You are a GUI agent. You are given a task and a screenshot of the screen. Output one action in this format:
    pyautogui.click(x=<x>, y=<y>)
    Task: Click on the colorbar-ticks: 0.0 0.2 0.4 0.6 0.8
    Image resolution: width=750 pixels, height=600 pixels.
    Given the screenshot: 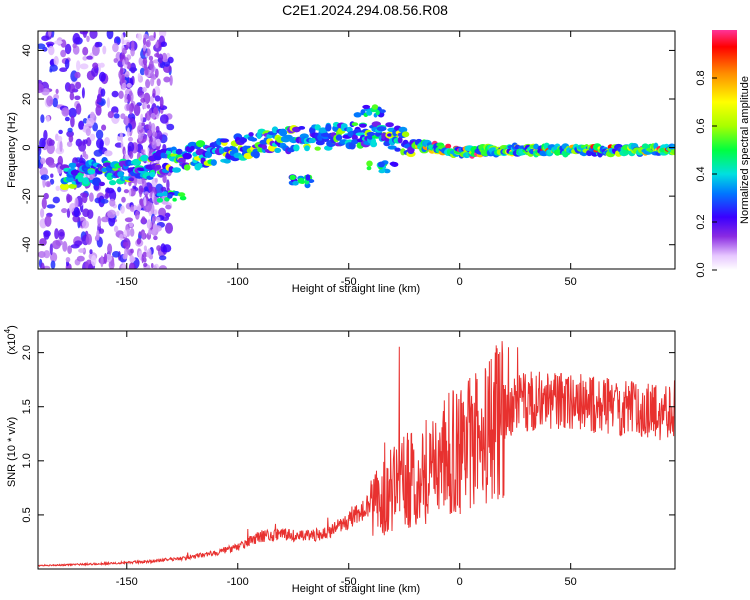 What is the action you would take?
    pyautogui.click(x=706, y=174)
    